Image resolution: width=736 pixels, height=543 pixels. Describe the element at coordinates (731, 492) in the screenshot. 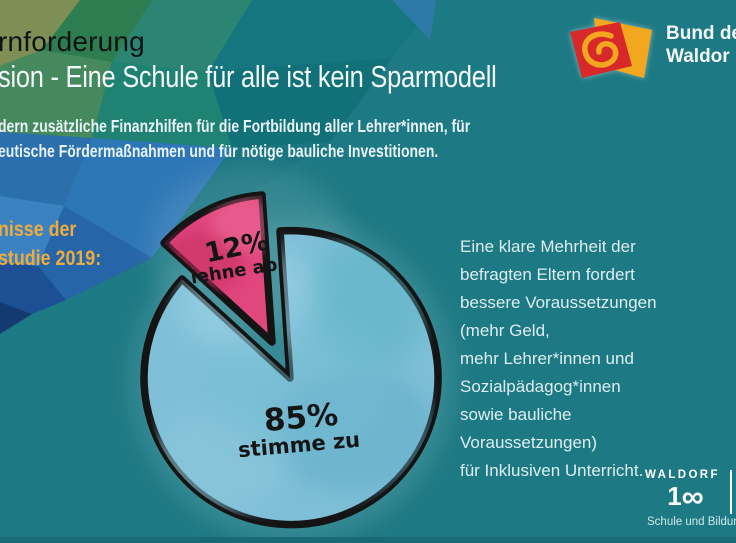

I see `divider-line` at that location.